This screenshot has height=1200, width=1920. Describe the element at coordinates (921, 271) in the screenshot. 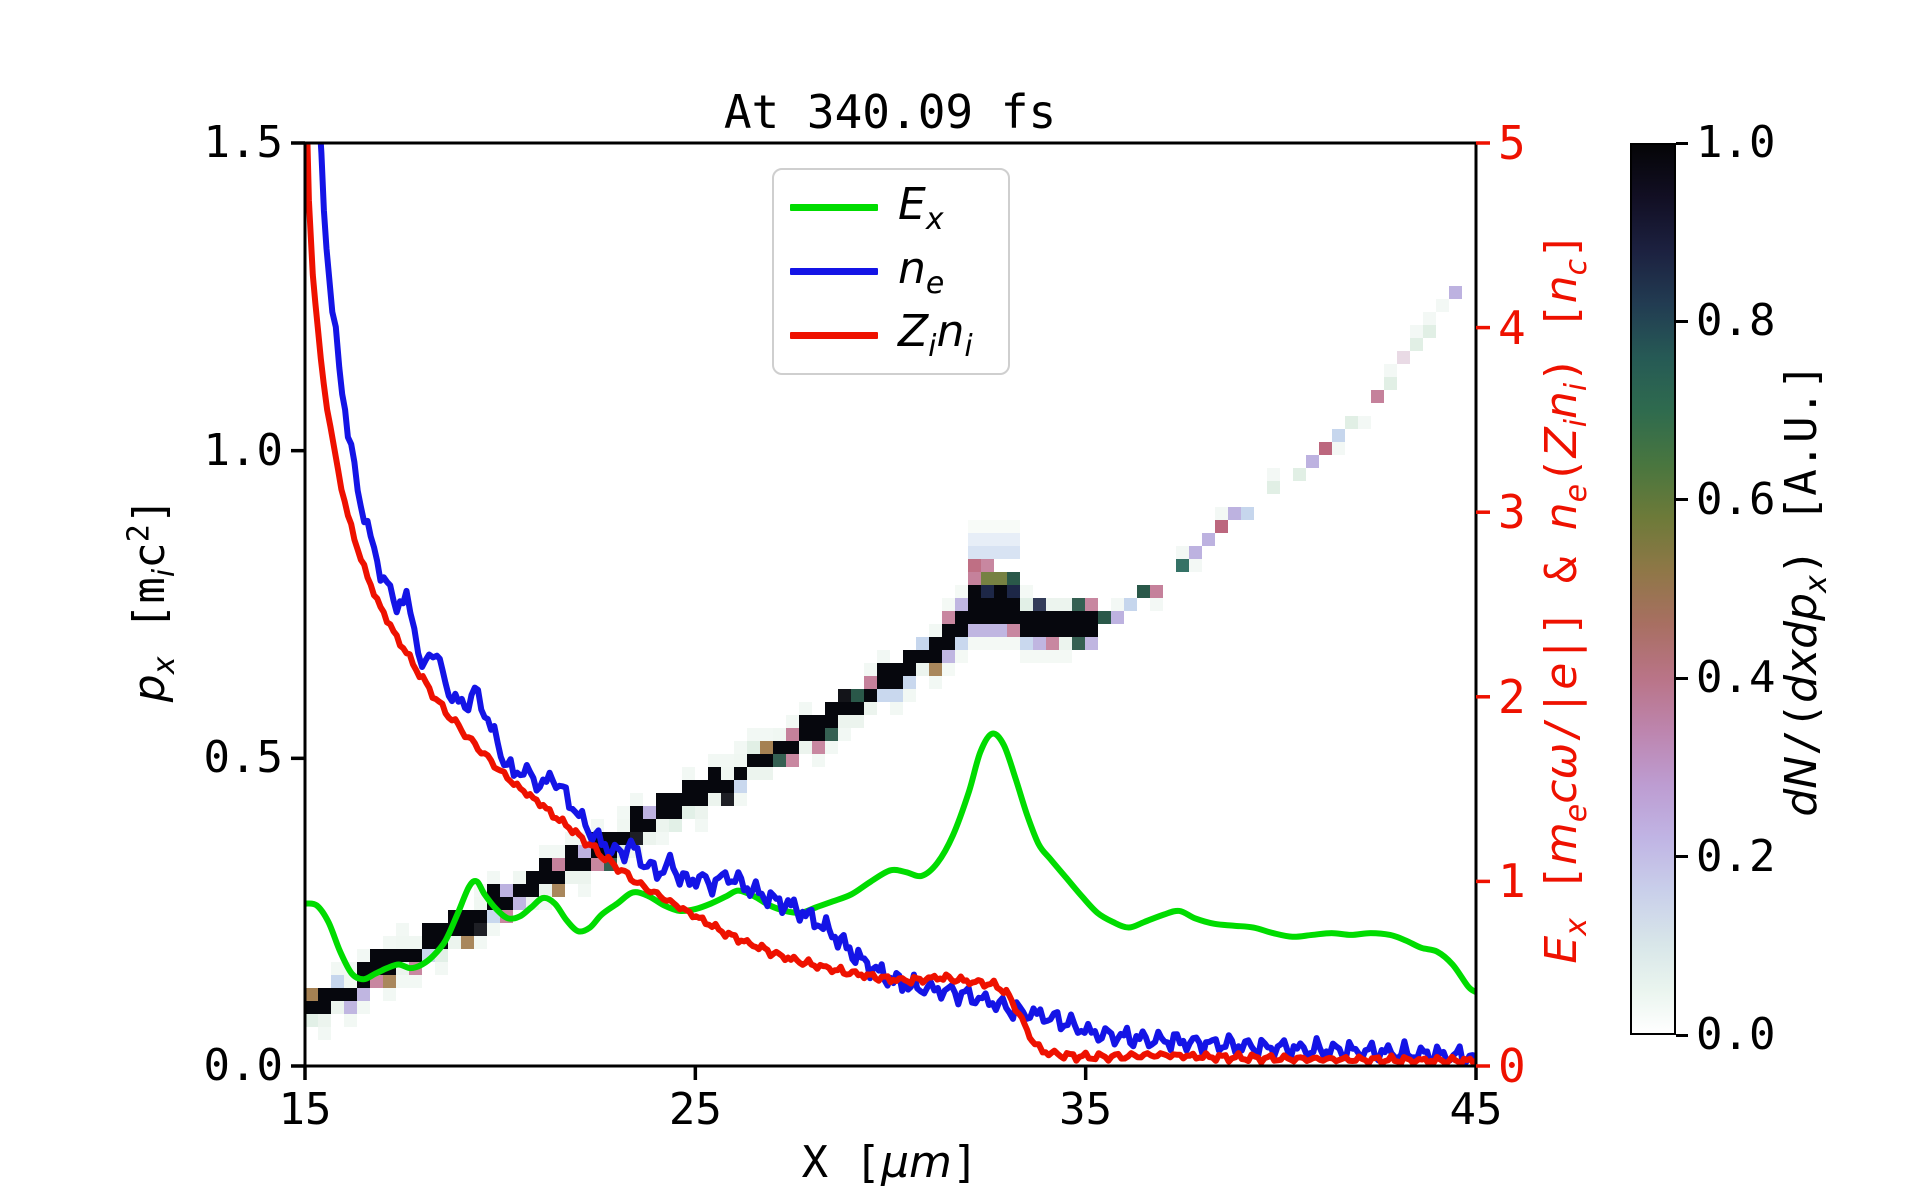

I see `legend-label-ne: ne` at that location.